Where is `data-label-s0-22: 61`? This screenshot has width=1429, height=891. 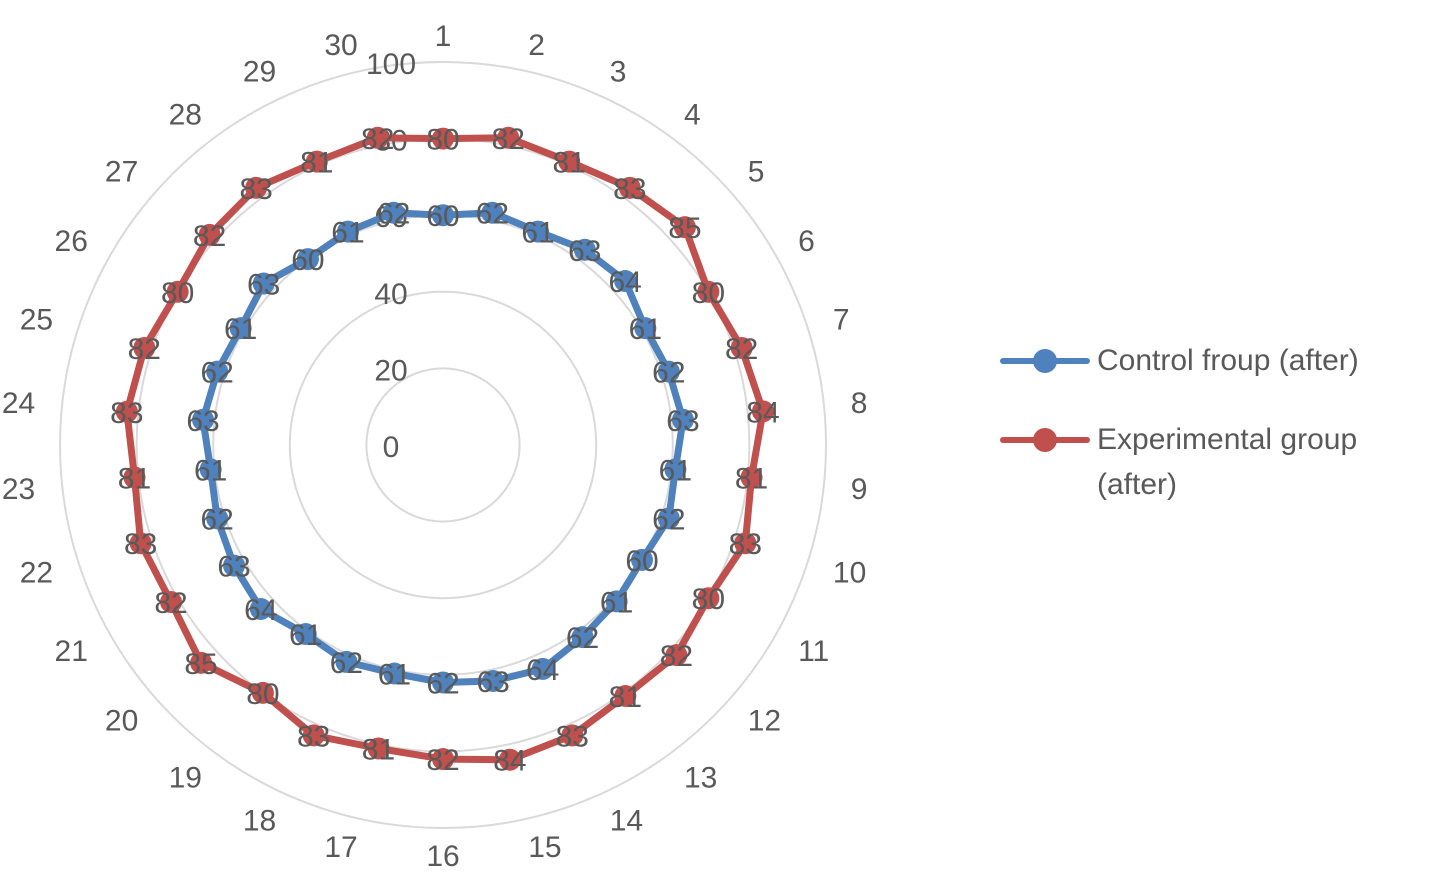 data-label-s0-22: 61 is located at coordinates (210, 470).